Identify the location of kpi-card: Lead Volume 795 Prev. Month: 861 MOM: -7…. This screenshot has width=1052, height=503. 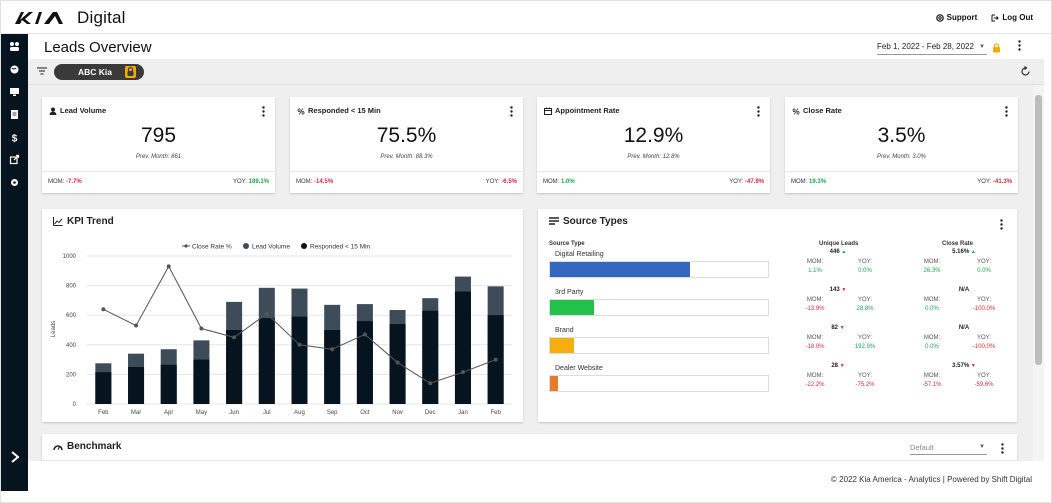
(158, 145).